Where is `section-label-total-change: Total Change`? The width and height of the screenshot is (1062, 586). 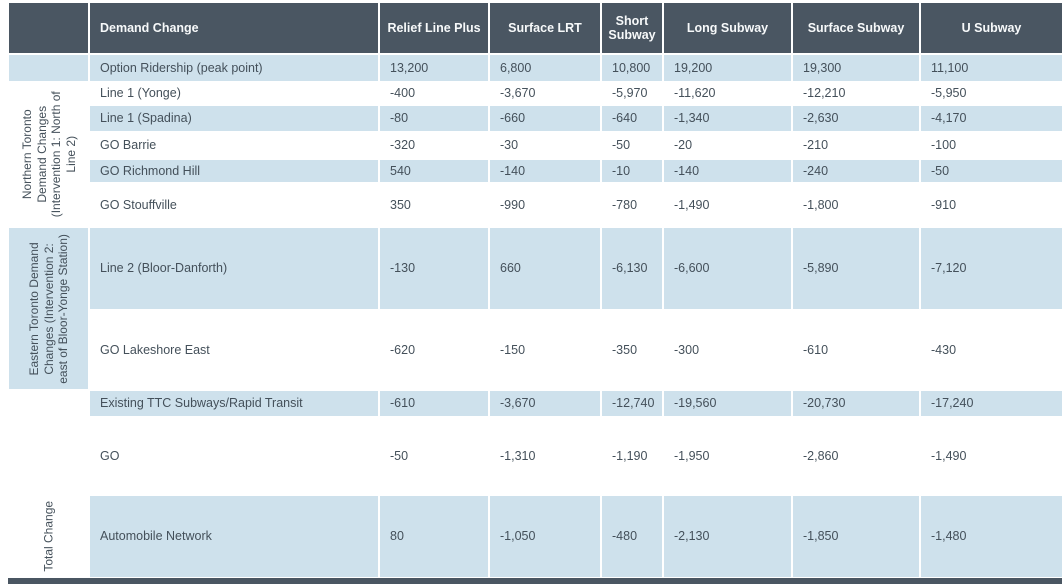
section-label-total-change: Total Change is located at coordinates (48, 536).